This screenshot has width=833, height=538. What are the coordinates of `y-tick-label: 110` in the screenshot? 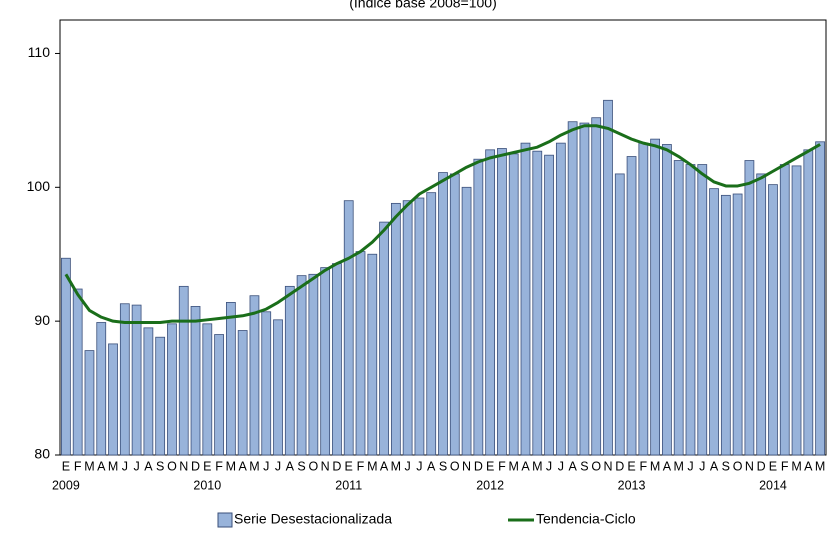 It's located at (39, 52).